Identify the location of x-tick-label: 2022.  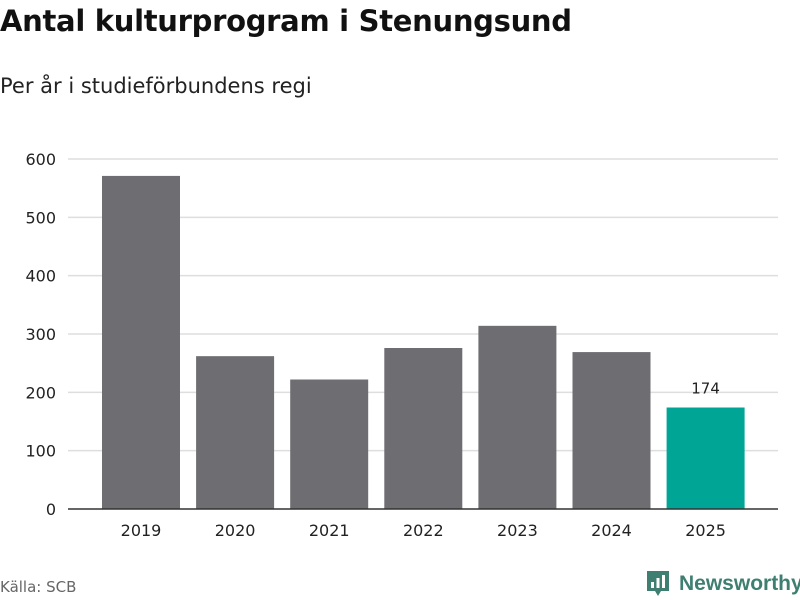
(423, 530).